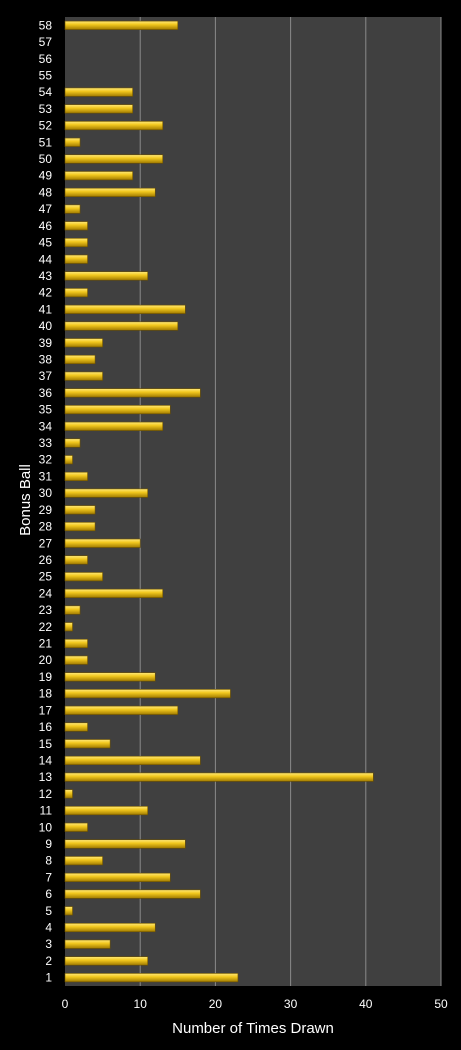 This screenshot has width=461, height=1050. Describe the element at coordinates (46, 109) in the screenshot. I see `y-tick-label: 53` at that location.